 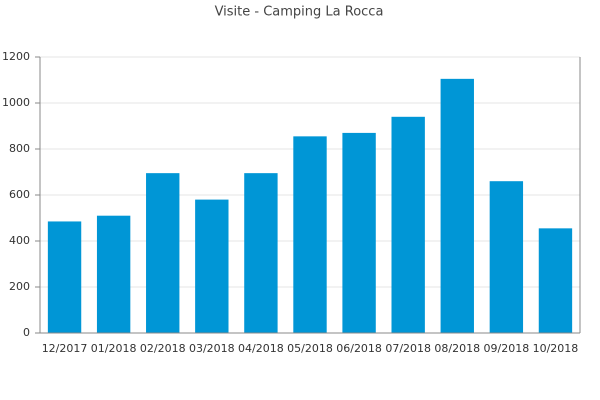 I want to click on y-tick-label: 1000, so click(x=16, y=102).